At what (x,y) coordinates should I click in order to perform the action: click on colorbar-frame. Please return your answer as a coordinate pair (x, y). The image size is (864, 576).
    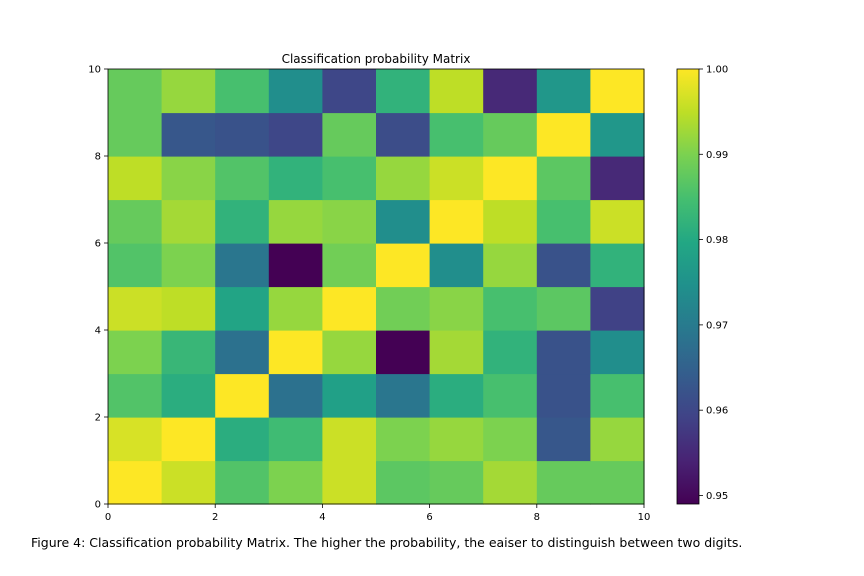
    Looking at the image, I should click on (688, 286).